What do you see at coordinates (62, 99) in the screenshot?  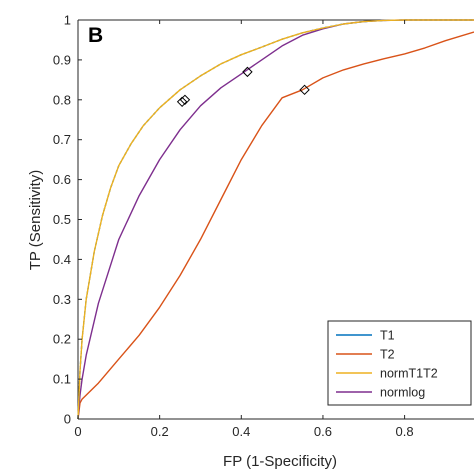 I see `y-tick-label: 0.8` at bounding box center [62, 99].